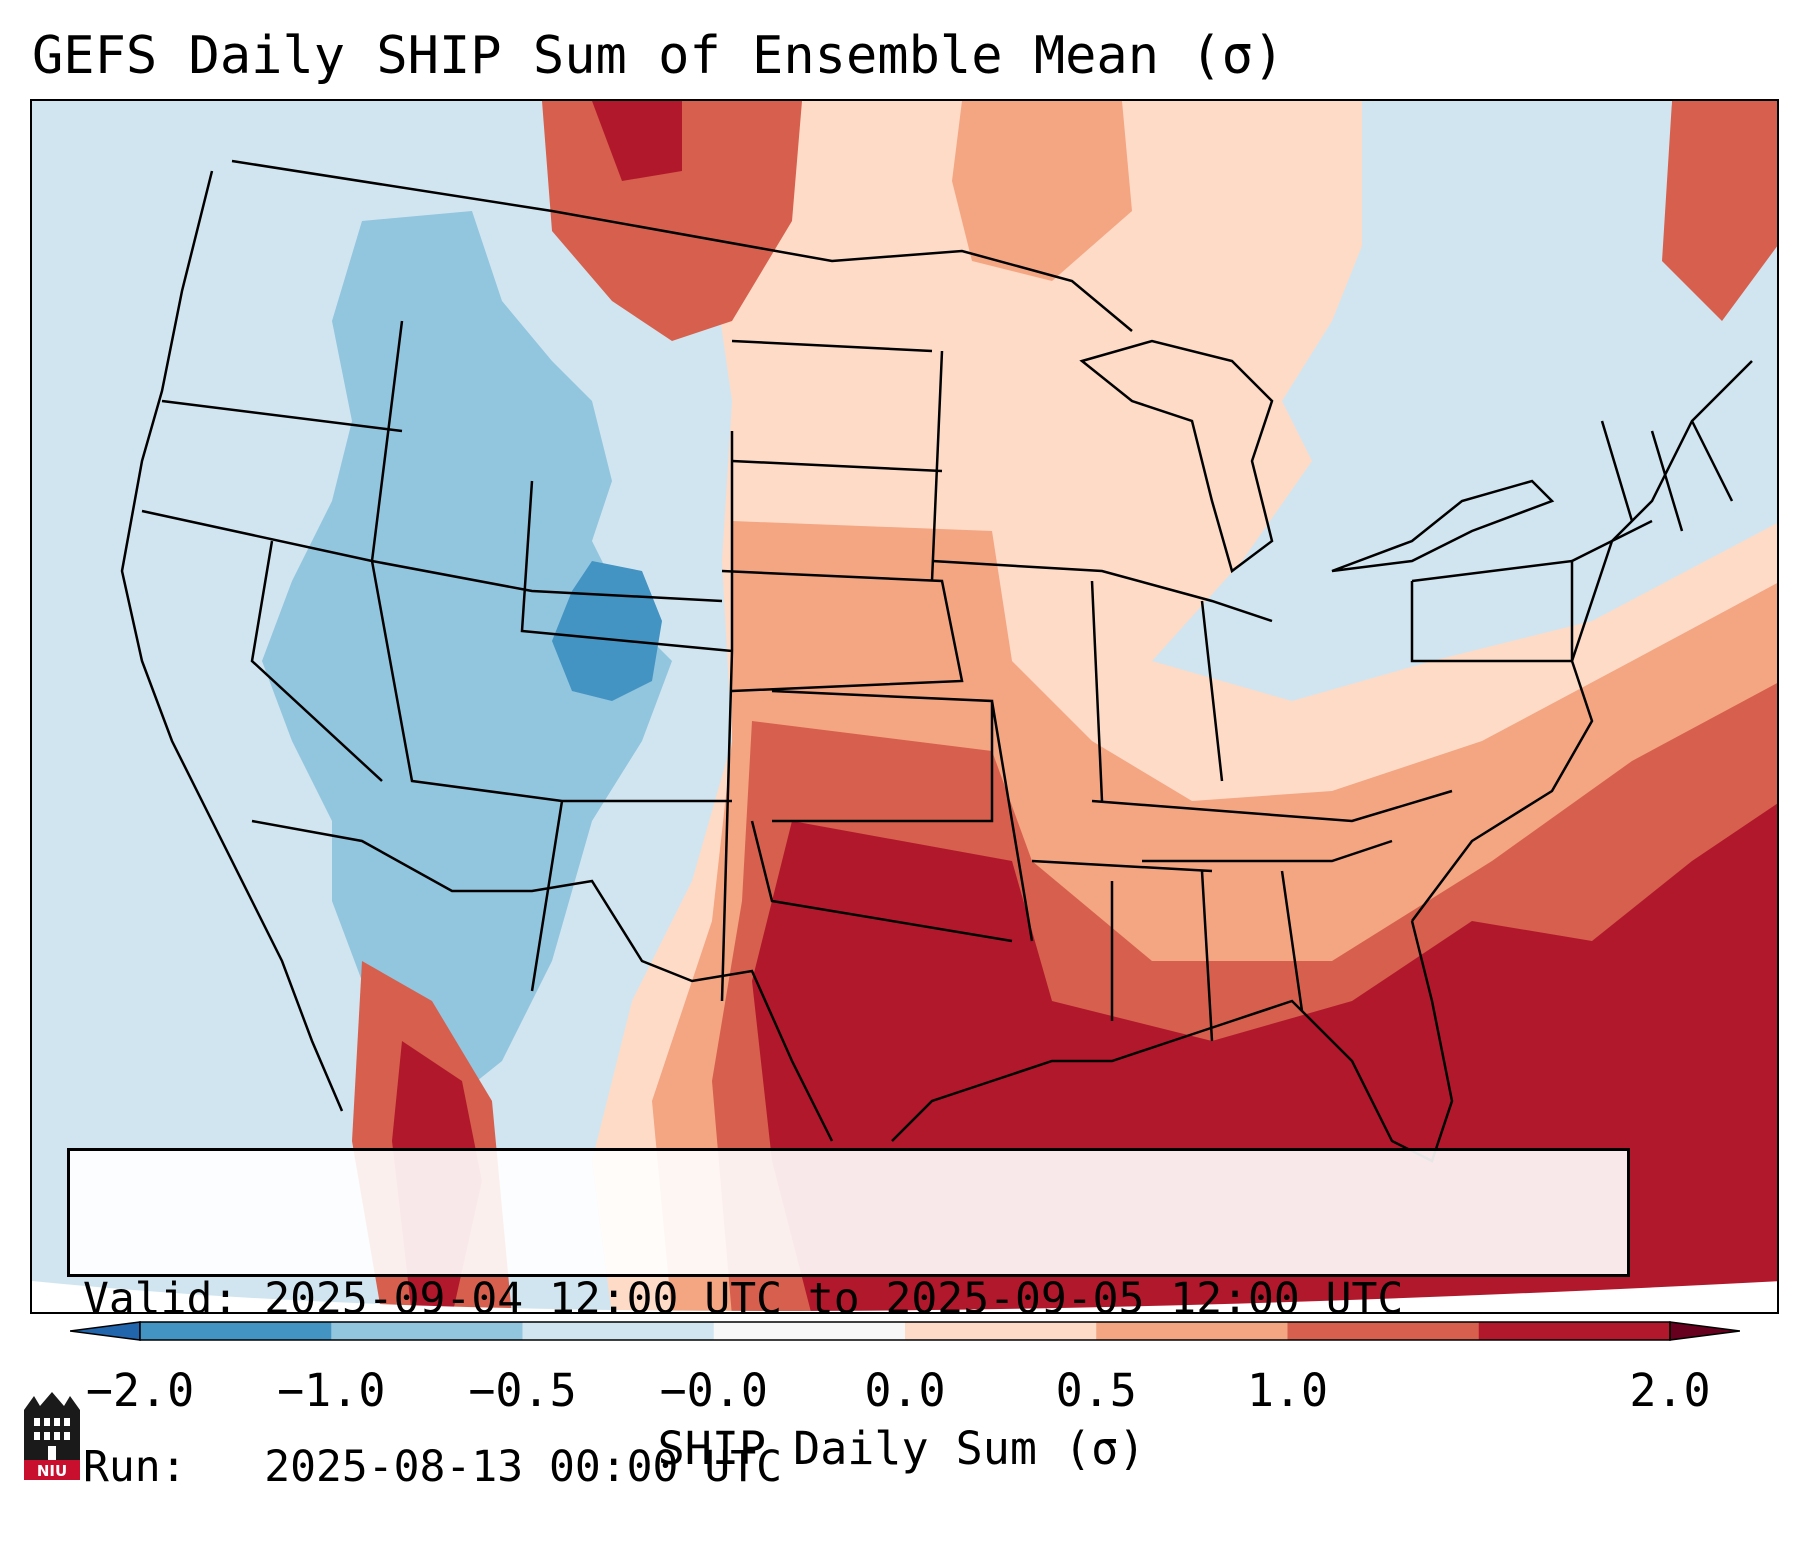 This screenshot has width=1803, height=1551. What do you see at coordinates (542, 980) in the screenshot?
I see `mexico-border` at bounding box center [542, 980].